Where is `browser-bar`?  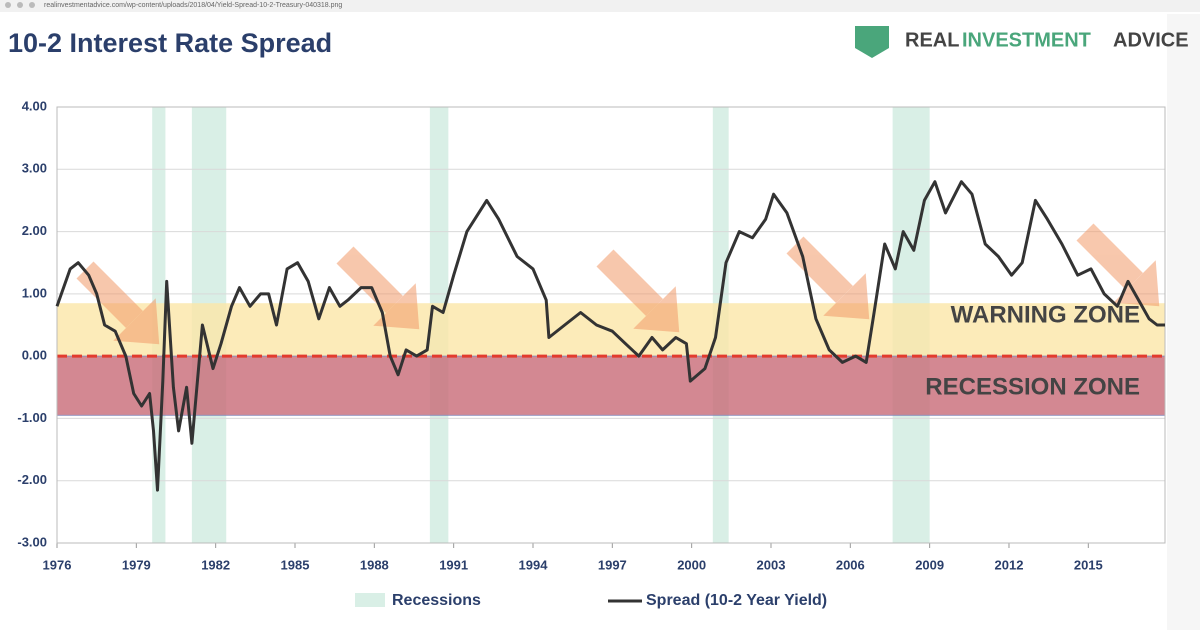 browser-bar is located at coordinates (600, 6).